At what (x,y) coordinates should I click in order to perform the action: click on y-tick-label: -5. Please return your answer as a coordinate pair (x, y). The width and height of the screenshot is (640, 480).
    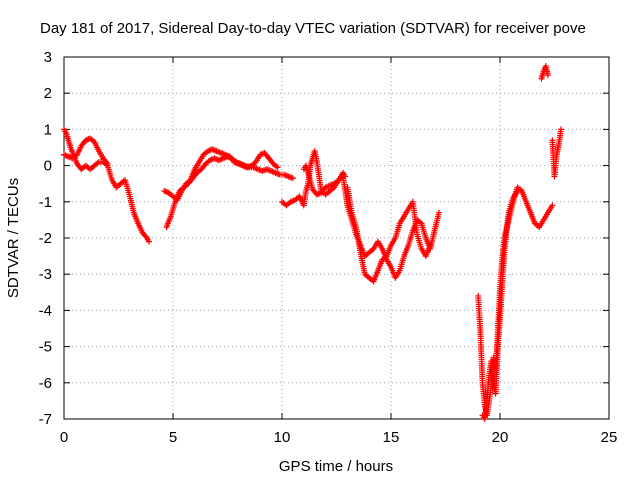
    Looking at the image, I should click on (45, 347).